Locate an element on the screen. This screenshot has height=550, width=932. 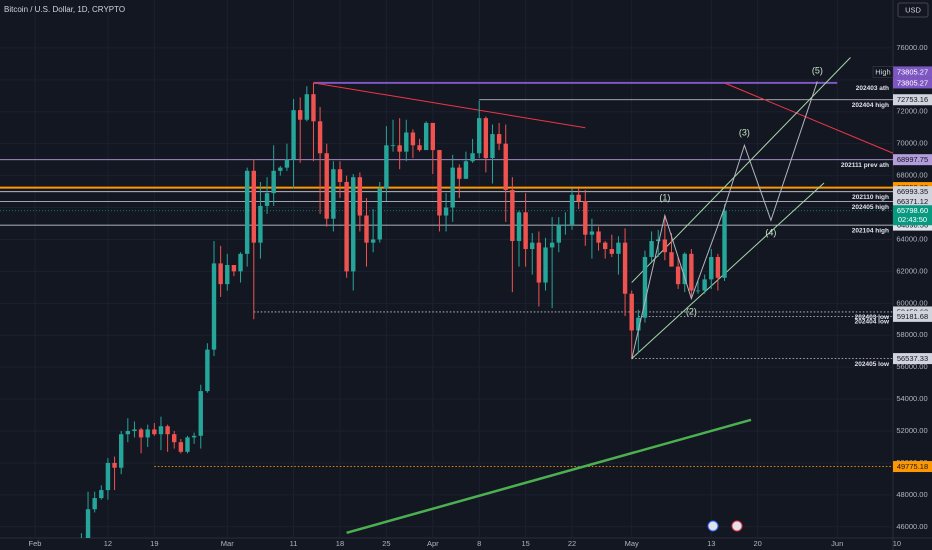
x-tick-label: 10 is located at coordinates (897, 543).